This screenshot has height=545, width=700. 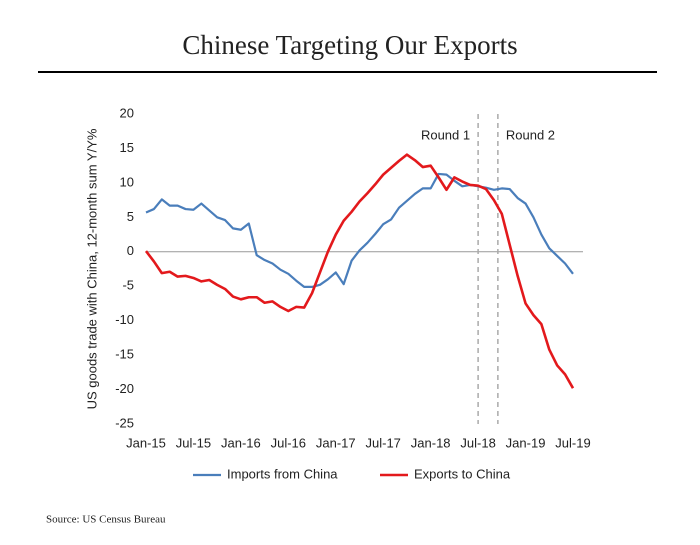 What do you see at coordinates (127, 181) in the screenshot?
I see `y-tick-label: 10` at bounding box center [127, 181].